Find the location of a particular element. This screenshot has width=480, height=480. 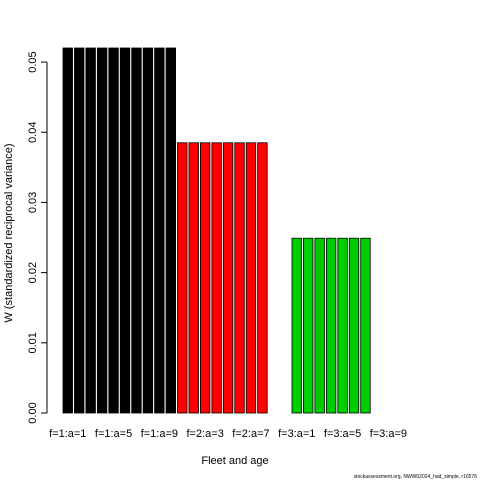

x-tick-label: f=3:a=5 is located at coordinates (342, 434).